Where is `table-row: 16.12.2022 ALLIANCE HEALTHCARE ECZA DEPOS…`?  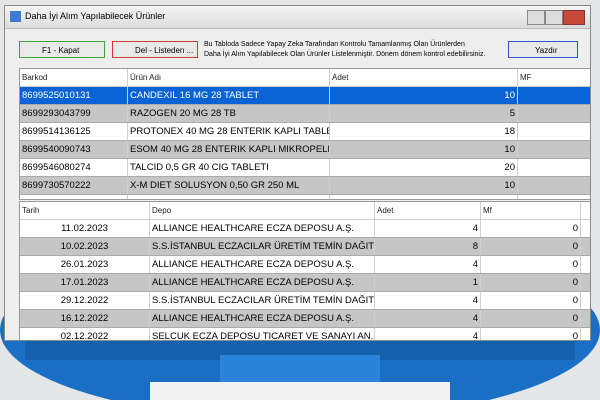
table-row: 16.12.2022 ALLIANCE HEALTHCARE ECZA DEPOS… is located at coordinates (305, 319).